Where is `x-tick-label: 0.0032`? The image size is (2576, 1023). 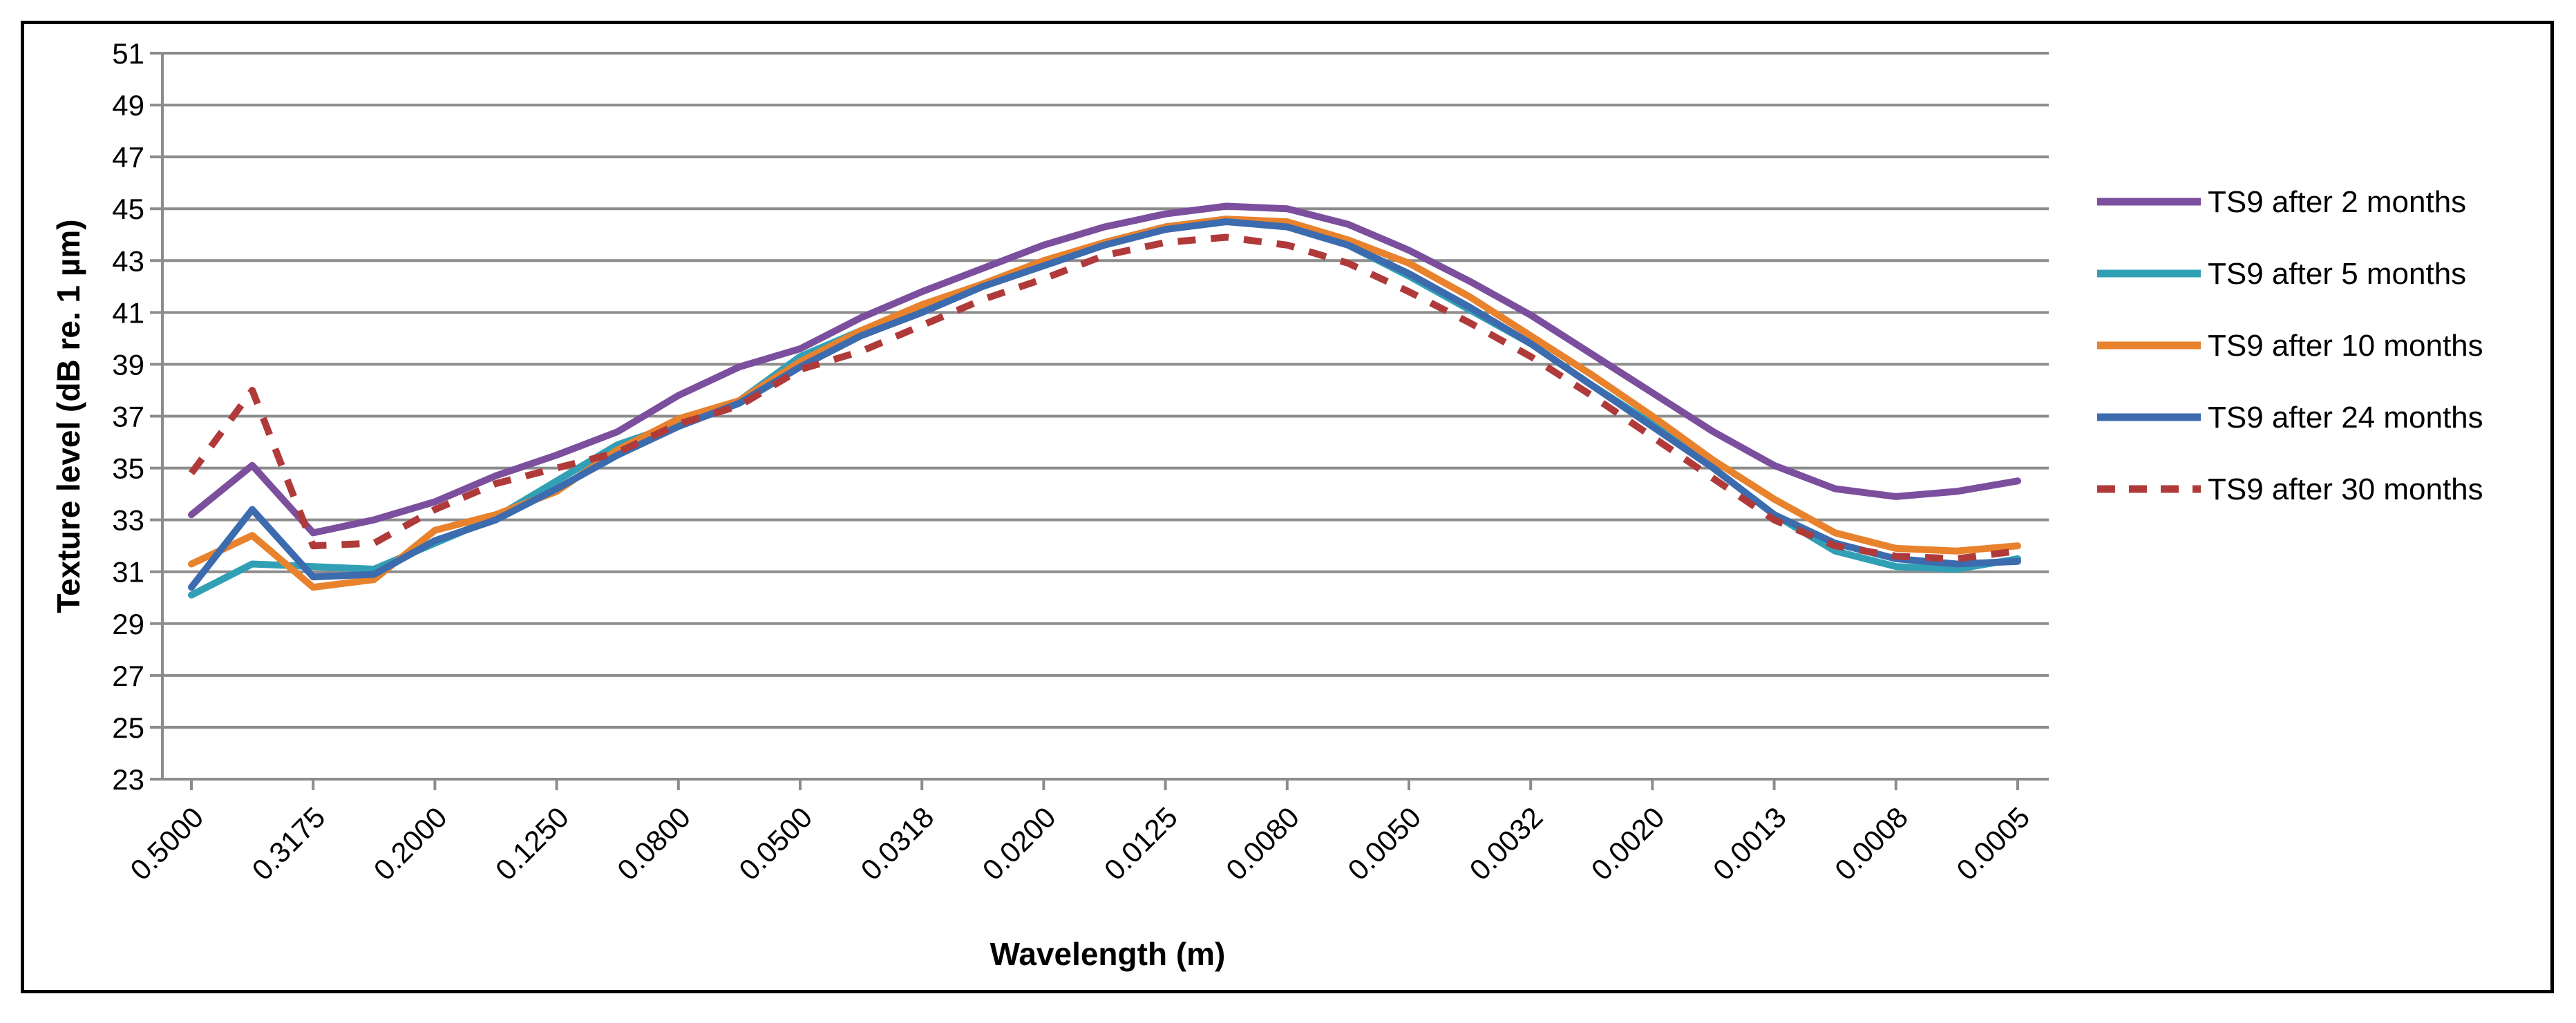 x-tick-label: 0.0032 is located at coordinates (1506, 844).